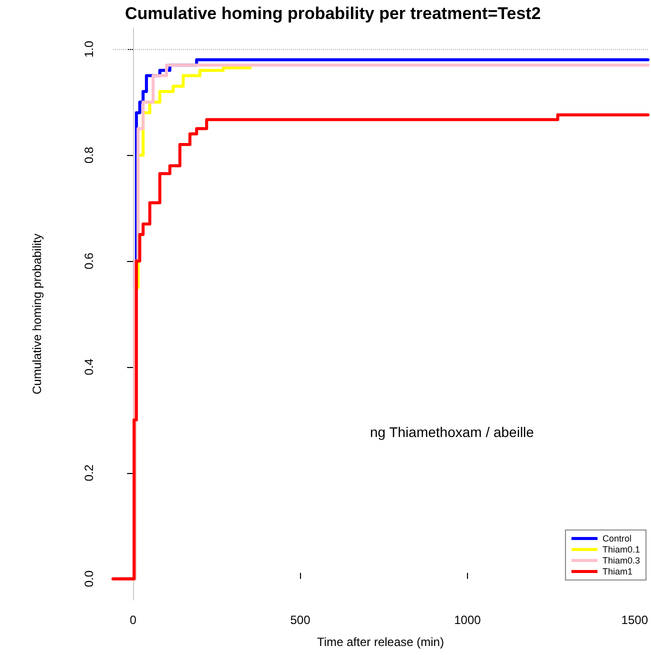 The height and width of the screenshot is (655, 651). Describe the element at coordinates (89, 367) in the screenshot. I see `y-tick-label: 0.4` at that location.